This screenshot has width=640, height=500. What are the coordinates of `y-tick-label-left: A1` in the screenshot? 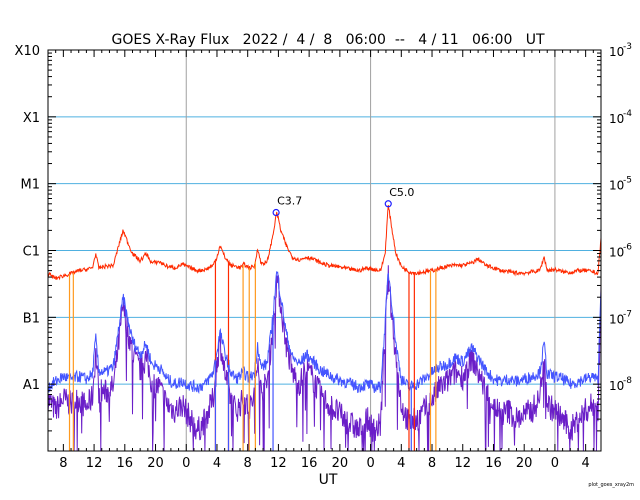 It's located at (31, 385).